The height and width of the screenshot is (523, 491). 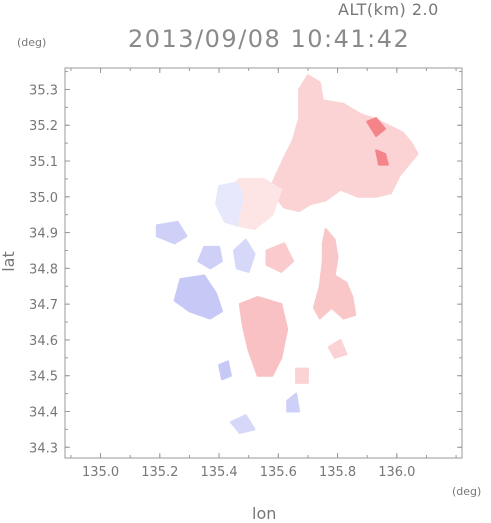 I want to click on altitude-label: ALT(km) 2.0, so click(x=388, y=9).